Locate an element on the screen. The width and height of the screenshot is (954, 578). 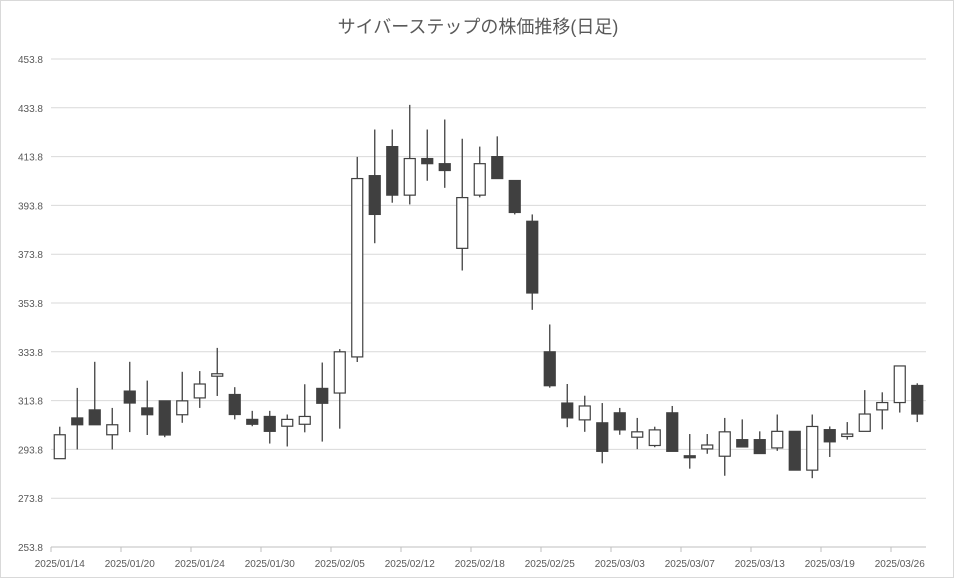
x-tick-label: 2025/02/18 is located at coordinates (480, 564).